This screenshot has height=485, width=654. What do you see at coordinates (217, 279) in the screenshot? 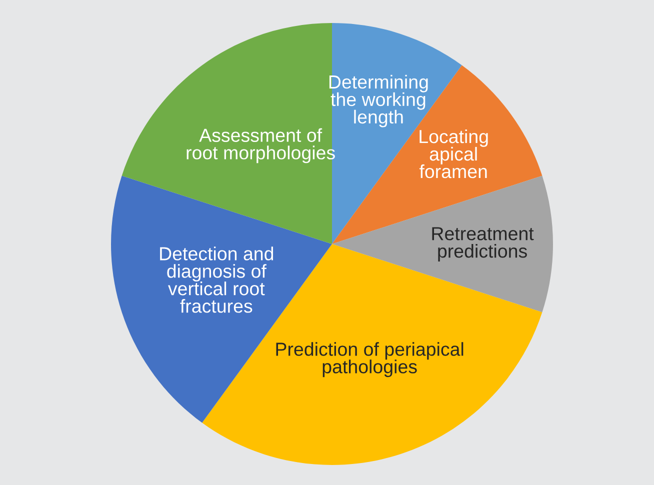
I see `slice-label: Detection and diagnosis of vertical root fractures` at bounding box center [217, 279].